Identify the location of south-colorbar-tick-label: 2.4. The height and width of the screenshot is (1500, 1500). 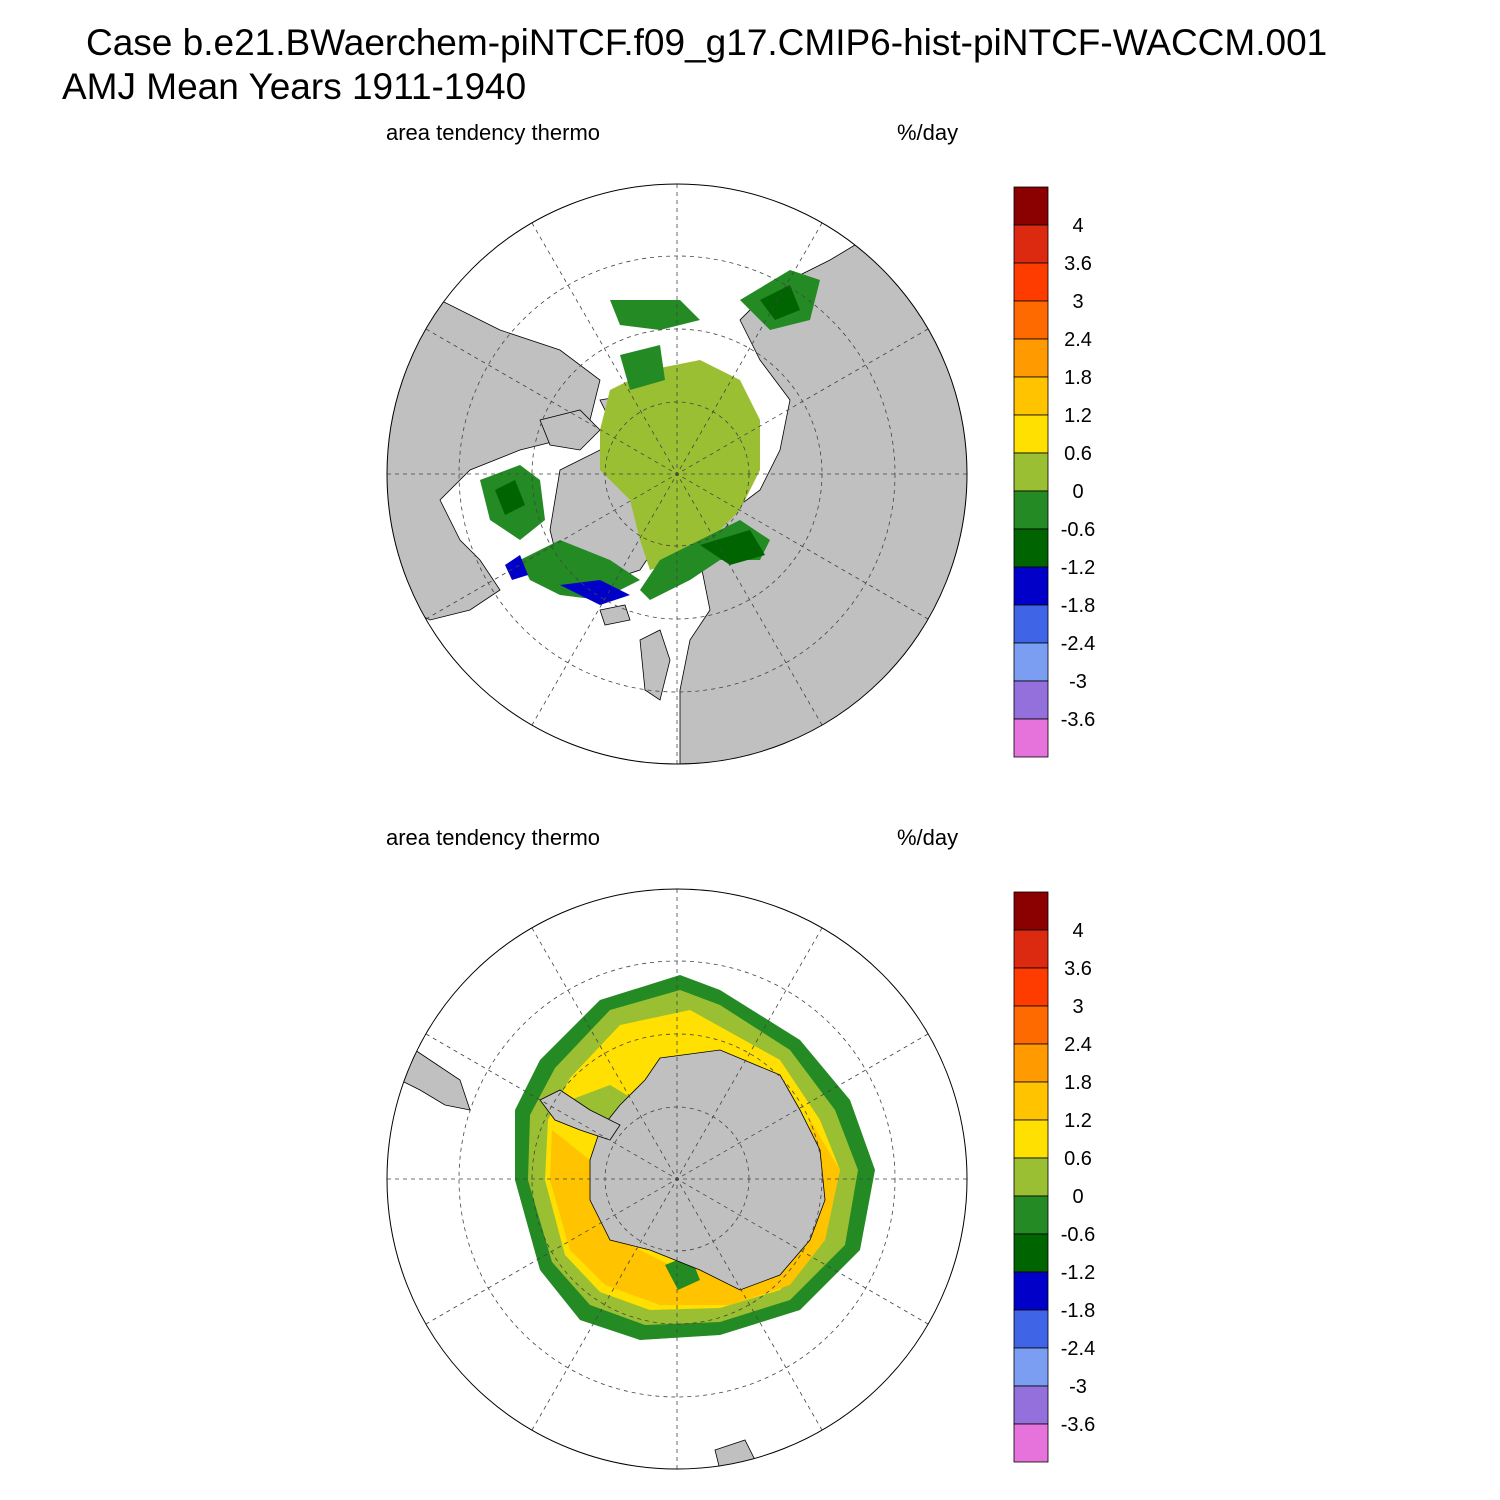
(1078, 1045).